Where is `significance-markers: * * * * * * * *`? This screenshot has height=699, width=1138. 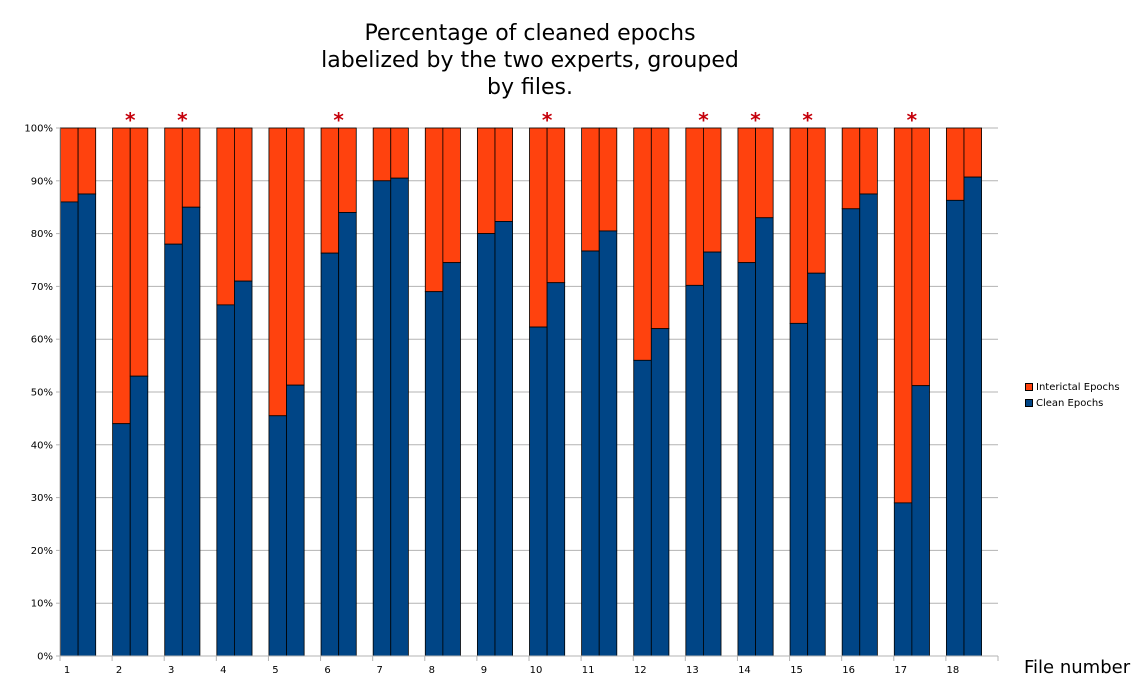 significance-markers: * * * * * * * * is located at coordinates (521, 120).